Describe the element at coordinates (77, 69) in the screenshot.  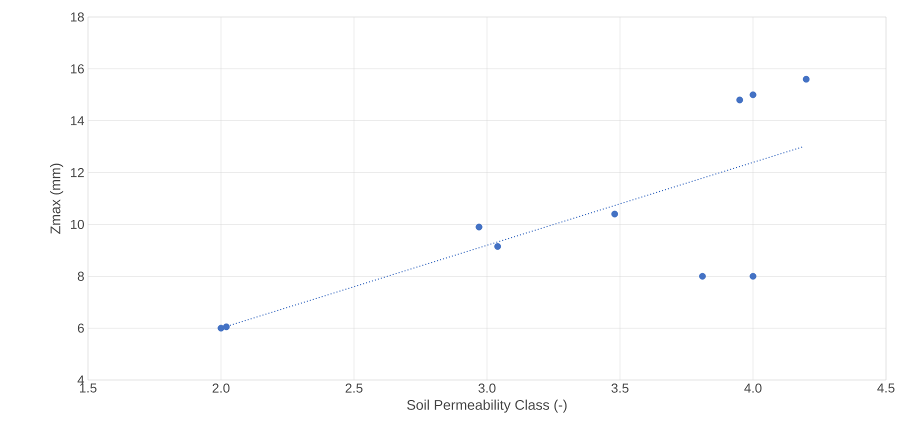
I see `y-tick-label: 16` at that location.